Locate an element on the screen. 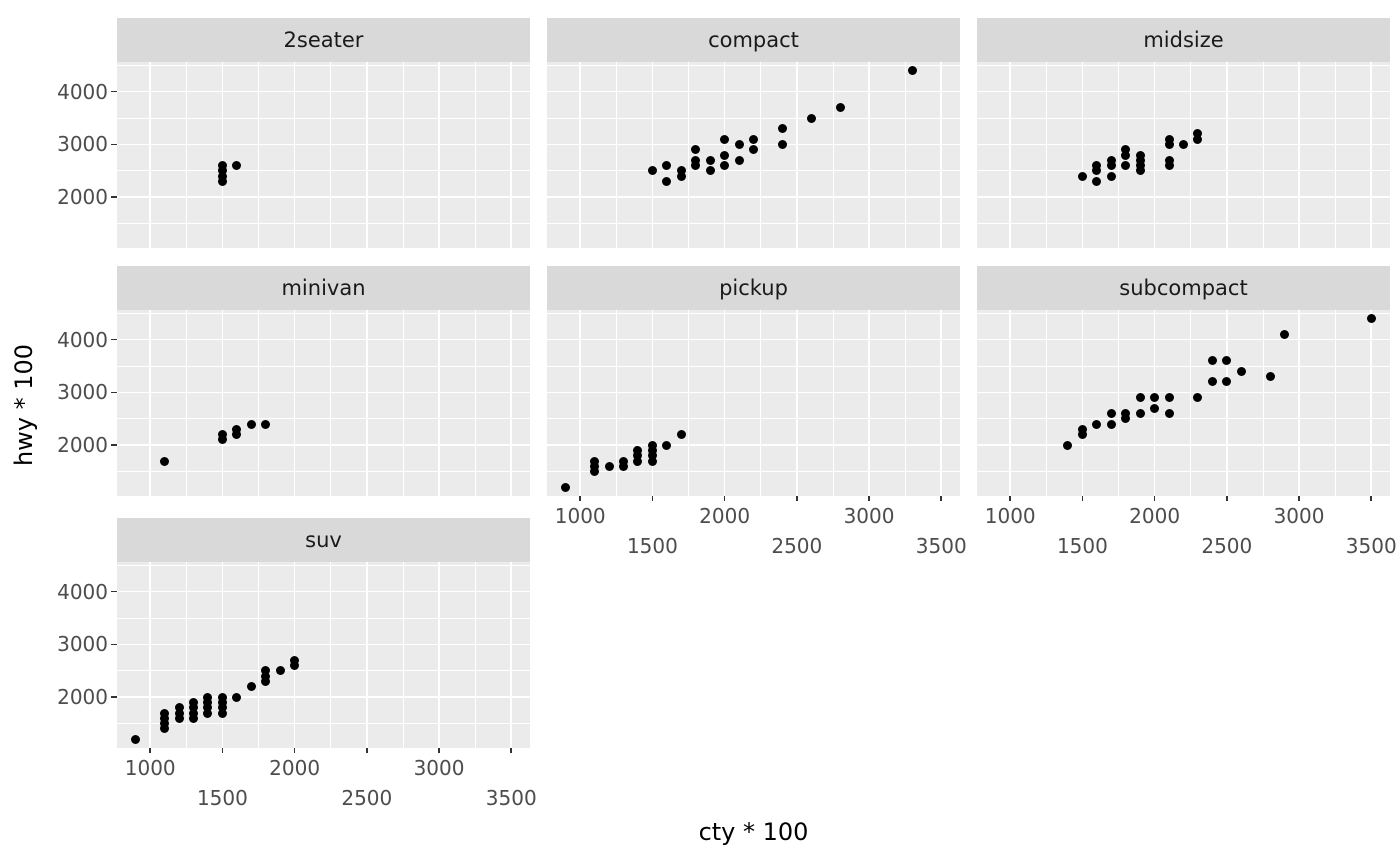  x-tick-label: 3500 is located at coordinates (1371, 546).